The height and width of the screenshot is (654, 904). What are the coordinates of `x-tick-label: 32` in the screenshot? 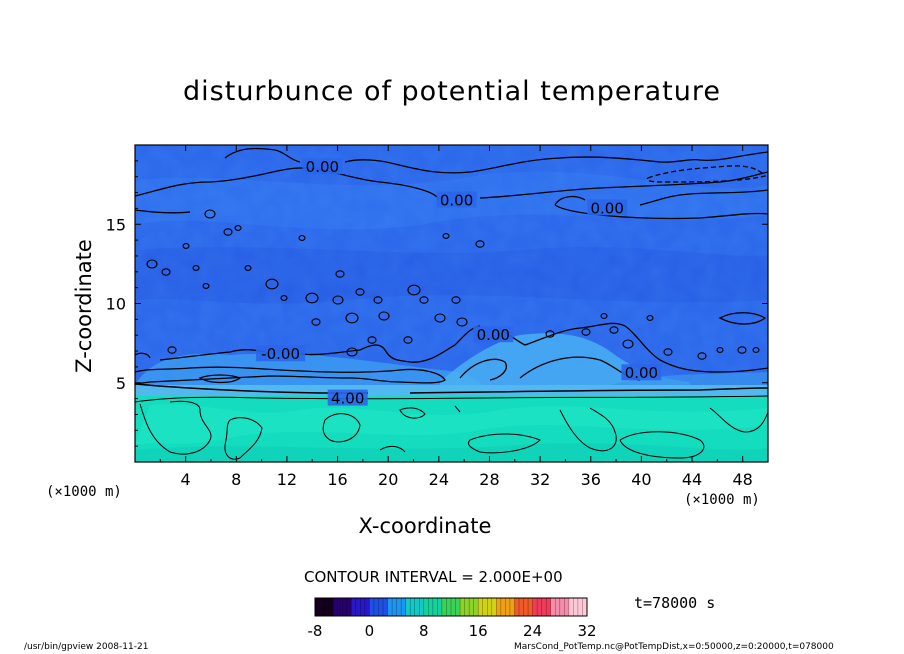 It's located at (540, 479).